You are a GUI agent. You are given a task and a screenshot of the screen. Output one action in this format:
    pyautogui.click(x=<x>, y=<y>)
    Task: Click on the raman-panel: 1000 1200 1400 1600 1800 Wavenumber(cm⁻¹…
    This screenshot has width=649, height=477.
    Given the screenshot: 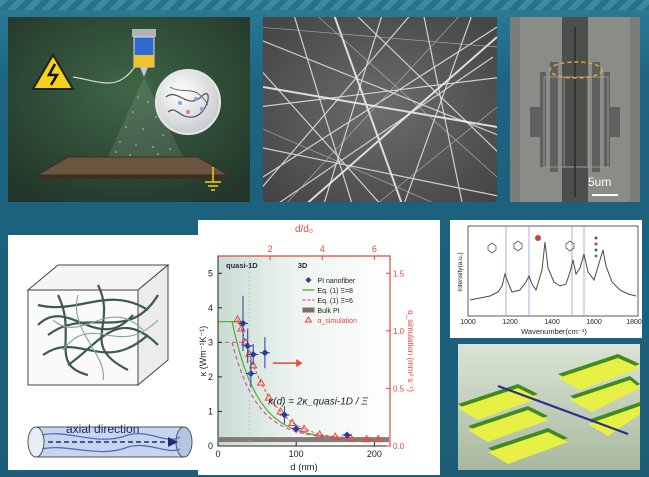 What is the action you would take?
    pyautogui.click(x=546, y=279)
    